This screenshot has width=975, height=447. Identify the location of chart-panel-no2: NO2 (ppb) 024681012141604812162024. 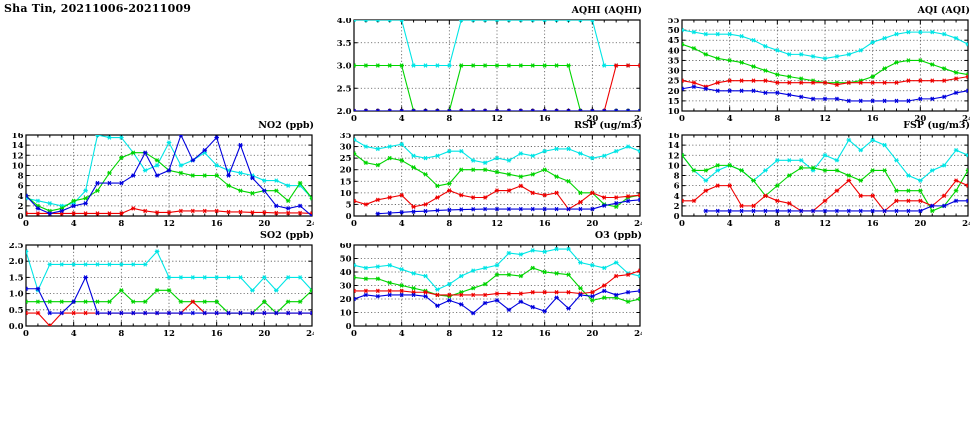
(159, 174).